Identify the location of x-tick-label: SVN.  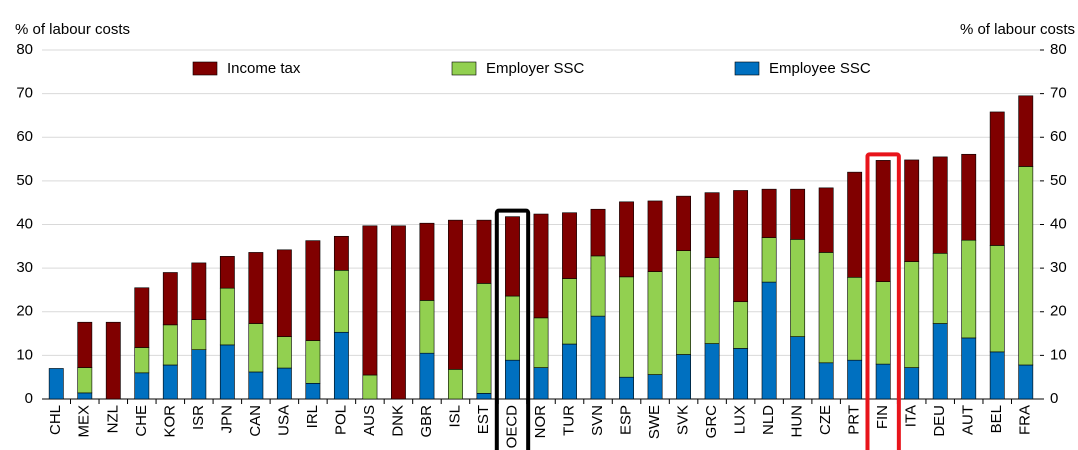
(597, 420).